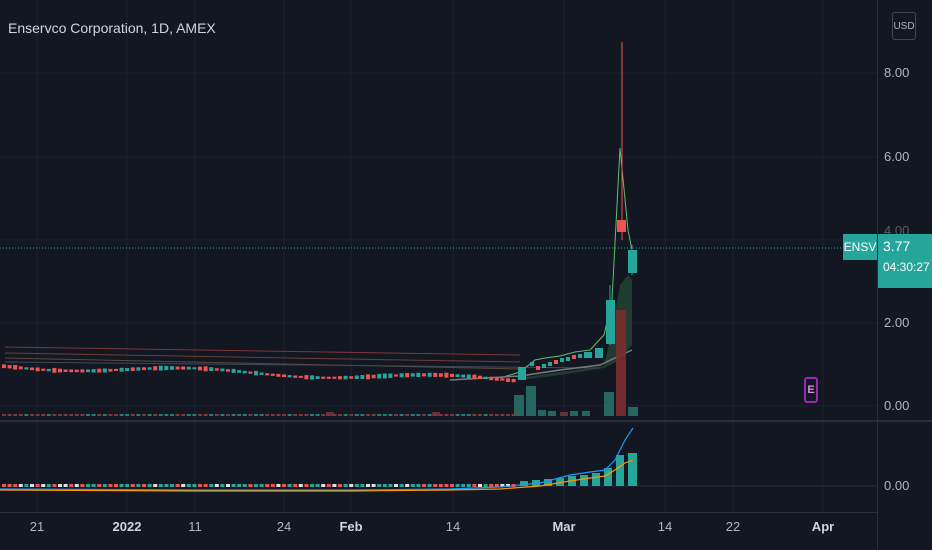 The image size is (932, 550). Describe the element at coordinates (576, 327) in the screenshot. I see `ma-band` at that location.